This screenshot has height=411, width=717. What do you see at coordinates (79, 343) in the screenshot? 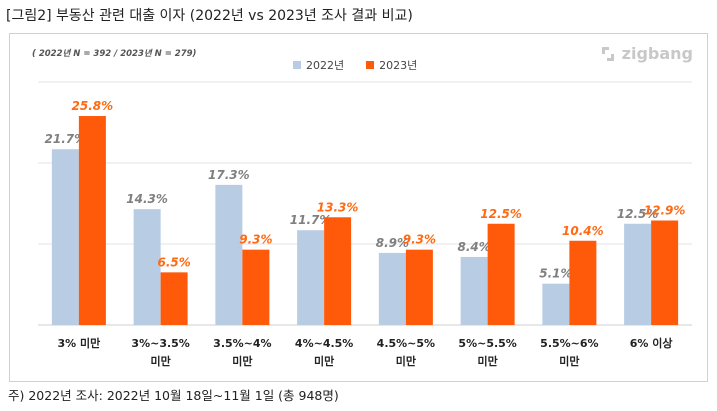
I see `x-tick-label: 3% 미만` at bounding box center [79, 343].